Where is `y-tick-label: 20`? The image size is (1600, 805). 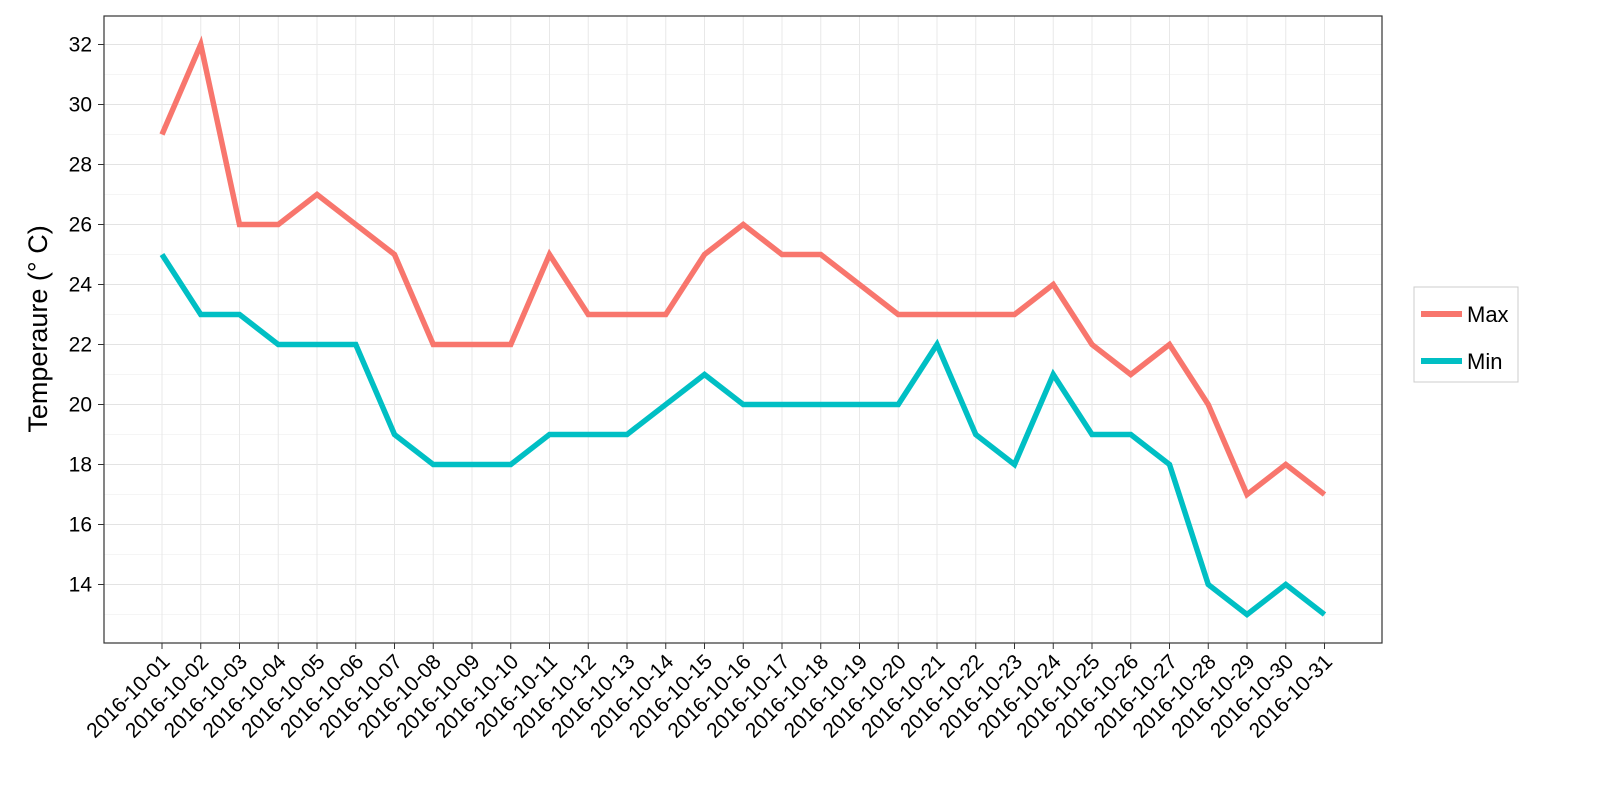 y-tick-label: 20 is located at coordinates (80, 405).